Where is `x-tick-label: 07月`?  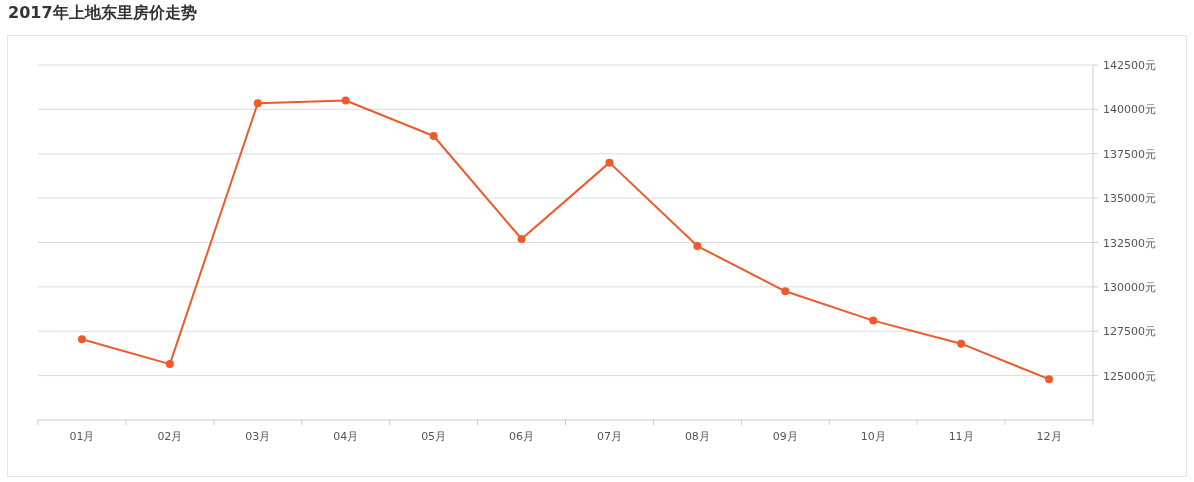 x-tick-label: 07月 is located at coordinates (609, 436).